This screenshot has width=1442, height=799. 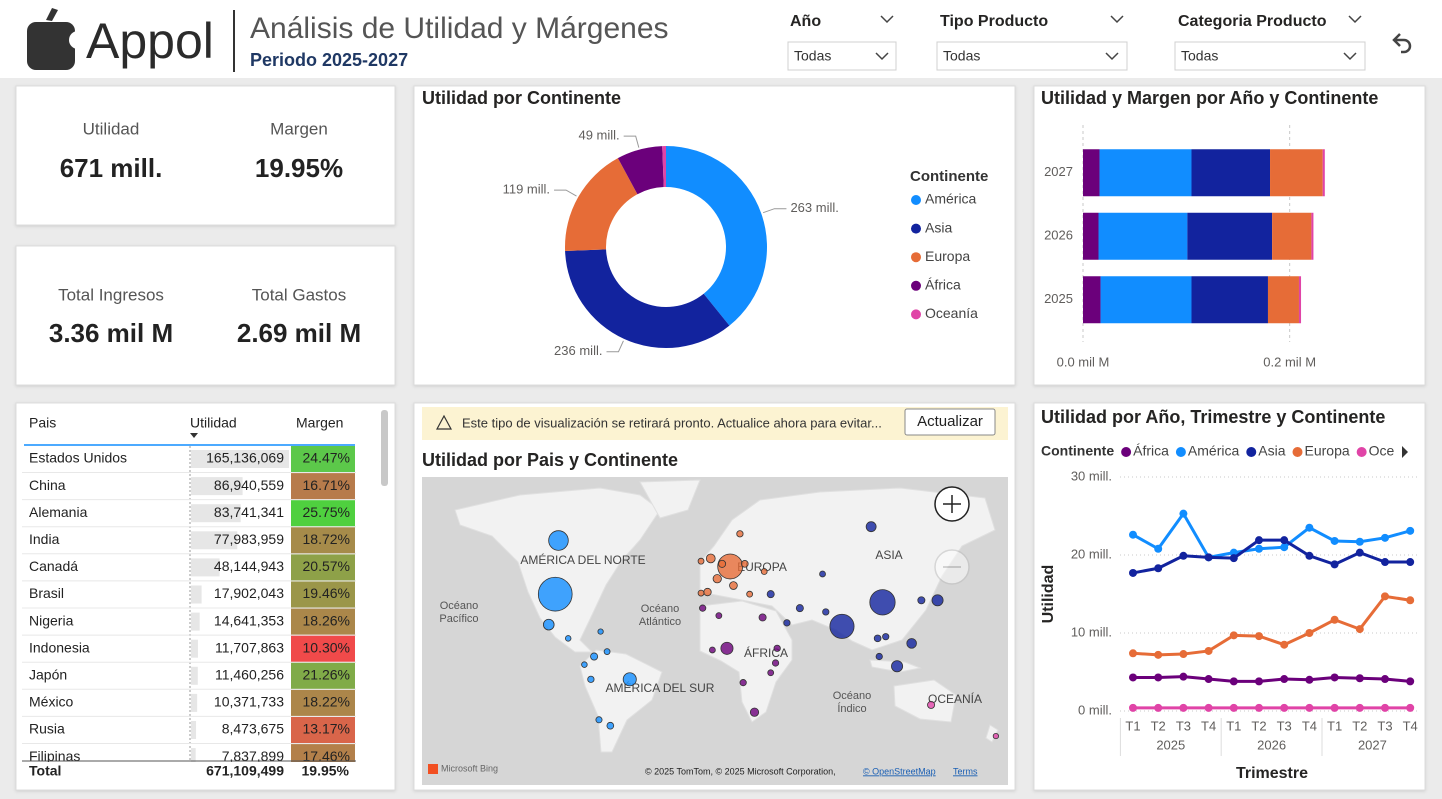 What do you see at coordinates (961, 56) in the screenshot?
I see `dropdown-value: Todas` at bounding box center [961, 56].